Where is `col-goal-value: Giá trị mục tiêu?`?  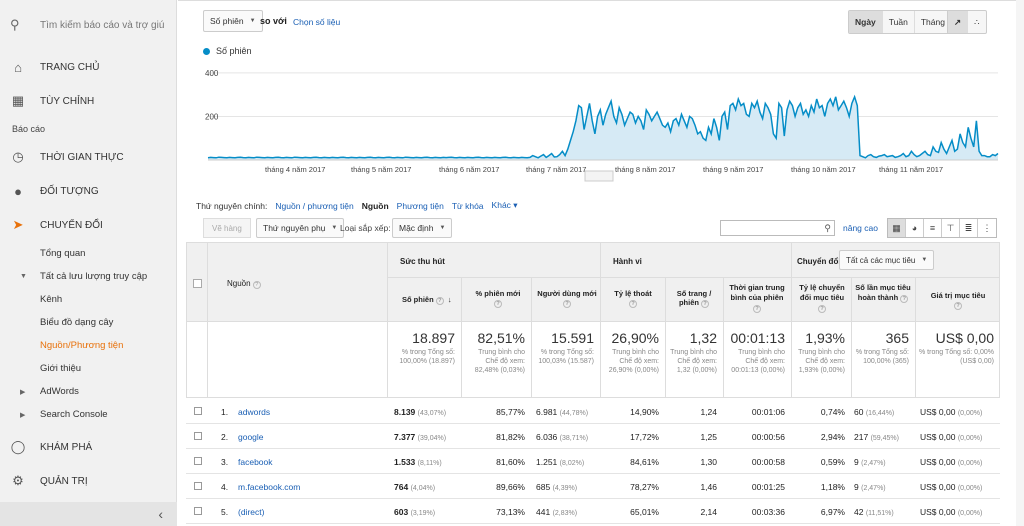
col-goal-value: Giá trị mục tiêu? is located at coordinates (958, 300).